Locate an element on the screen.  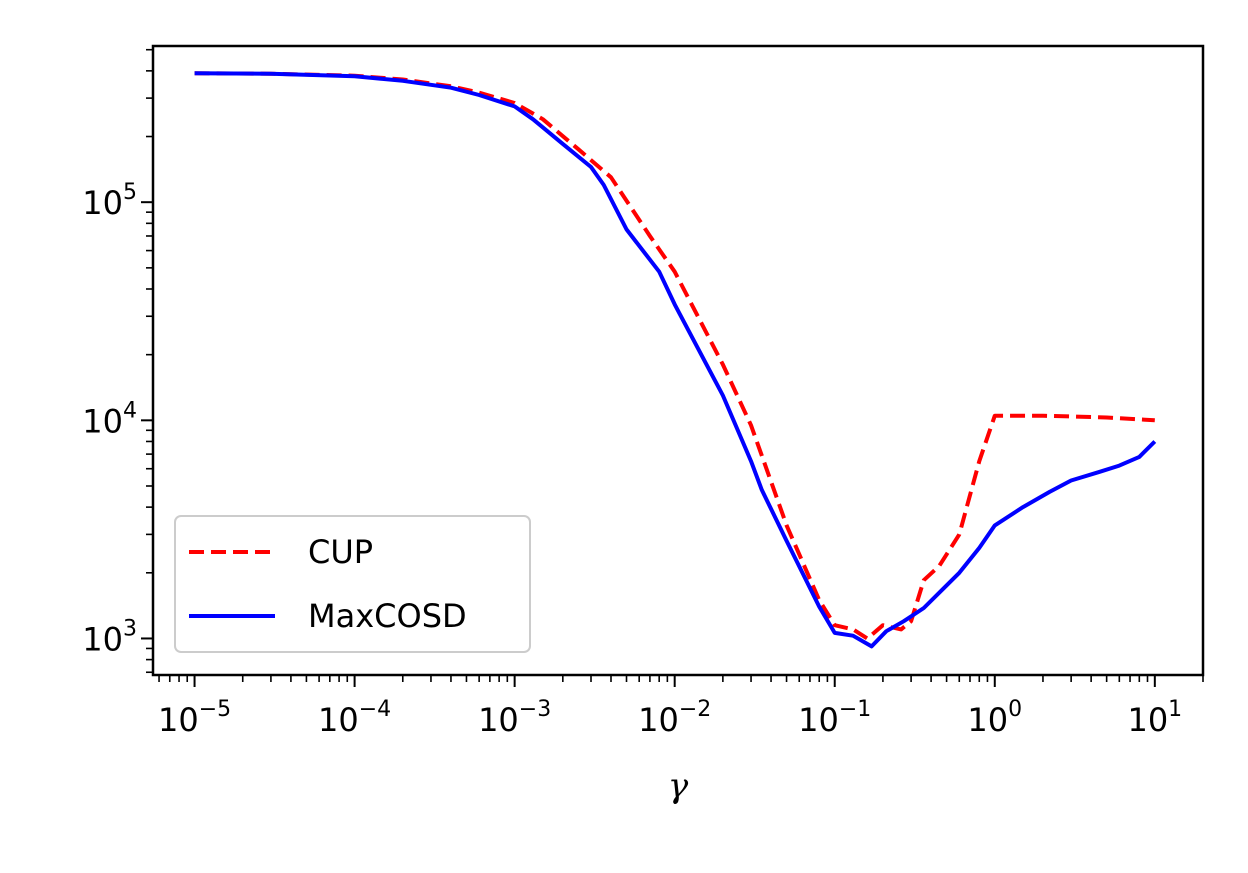
y-tick-label: 10⁵ is located at coordinates (109, 201).